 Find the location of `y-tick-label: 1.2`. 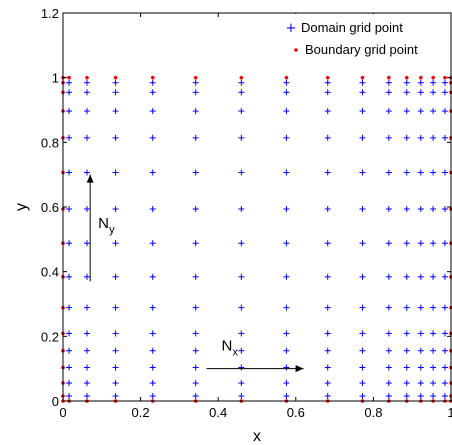

y-tick-label: 1.2 is located at coordinates (50, 13).